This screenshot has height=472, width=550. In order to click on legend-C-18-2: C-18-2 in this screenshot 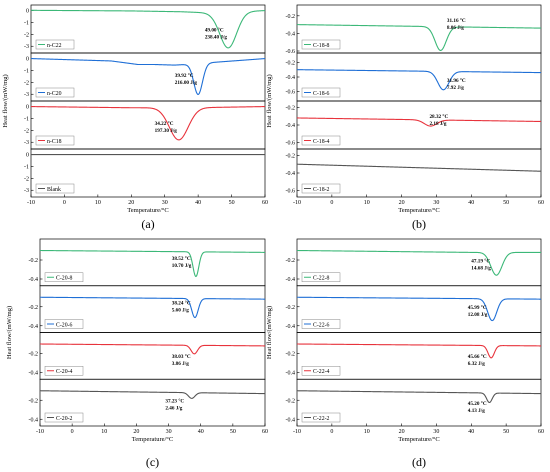, I will do `click(321, 188)`.